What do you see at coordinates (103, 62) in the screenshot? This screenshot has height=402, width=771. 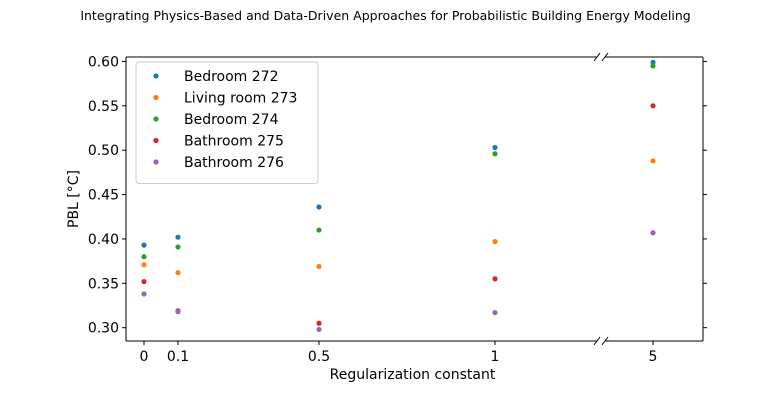 I see `y-tick-label: 0.60` at bounding box center [103, 62].